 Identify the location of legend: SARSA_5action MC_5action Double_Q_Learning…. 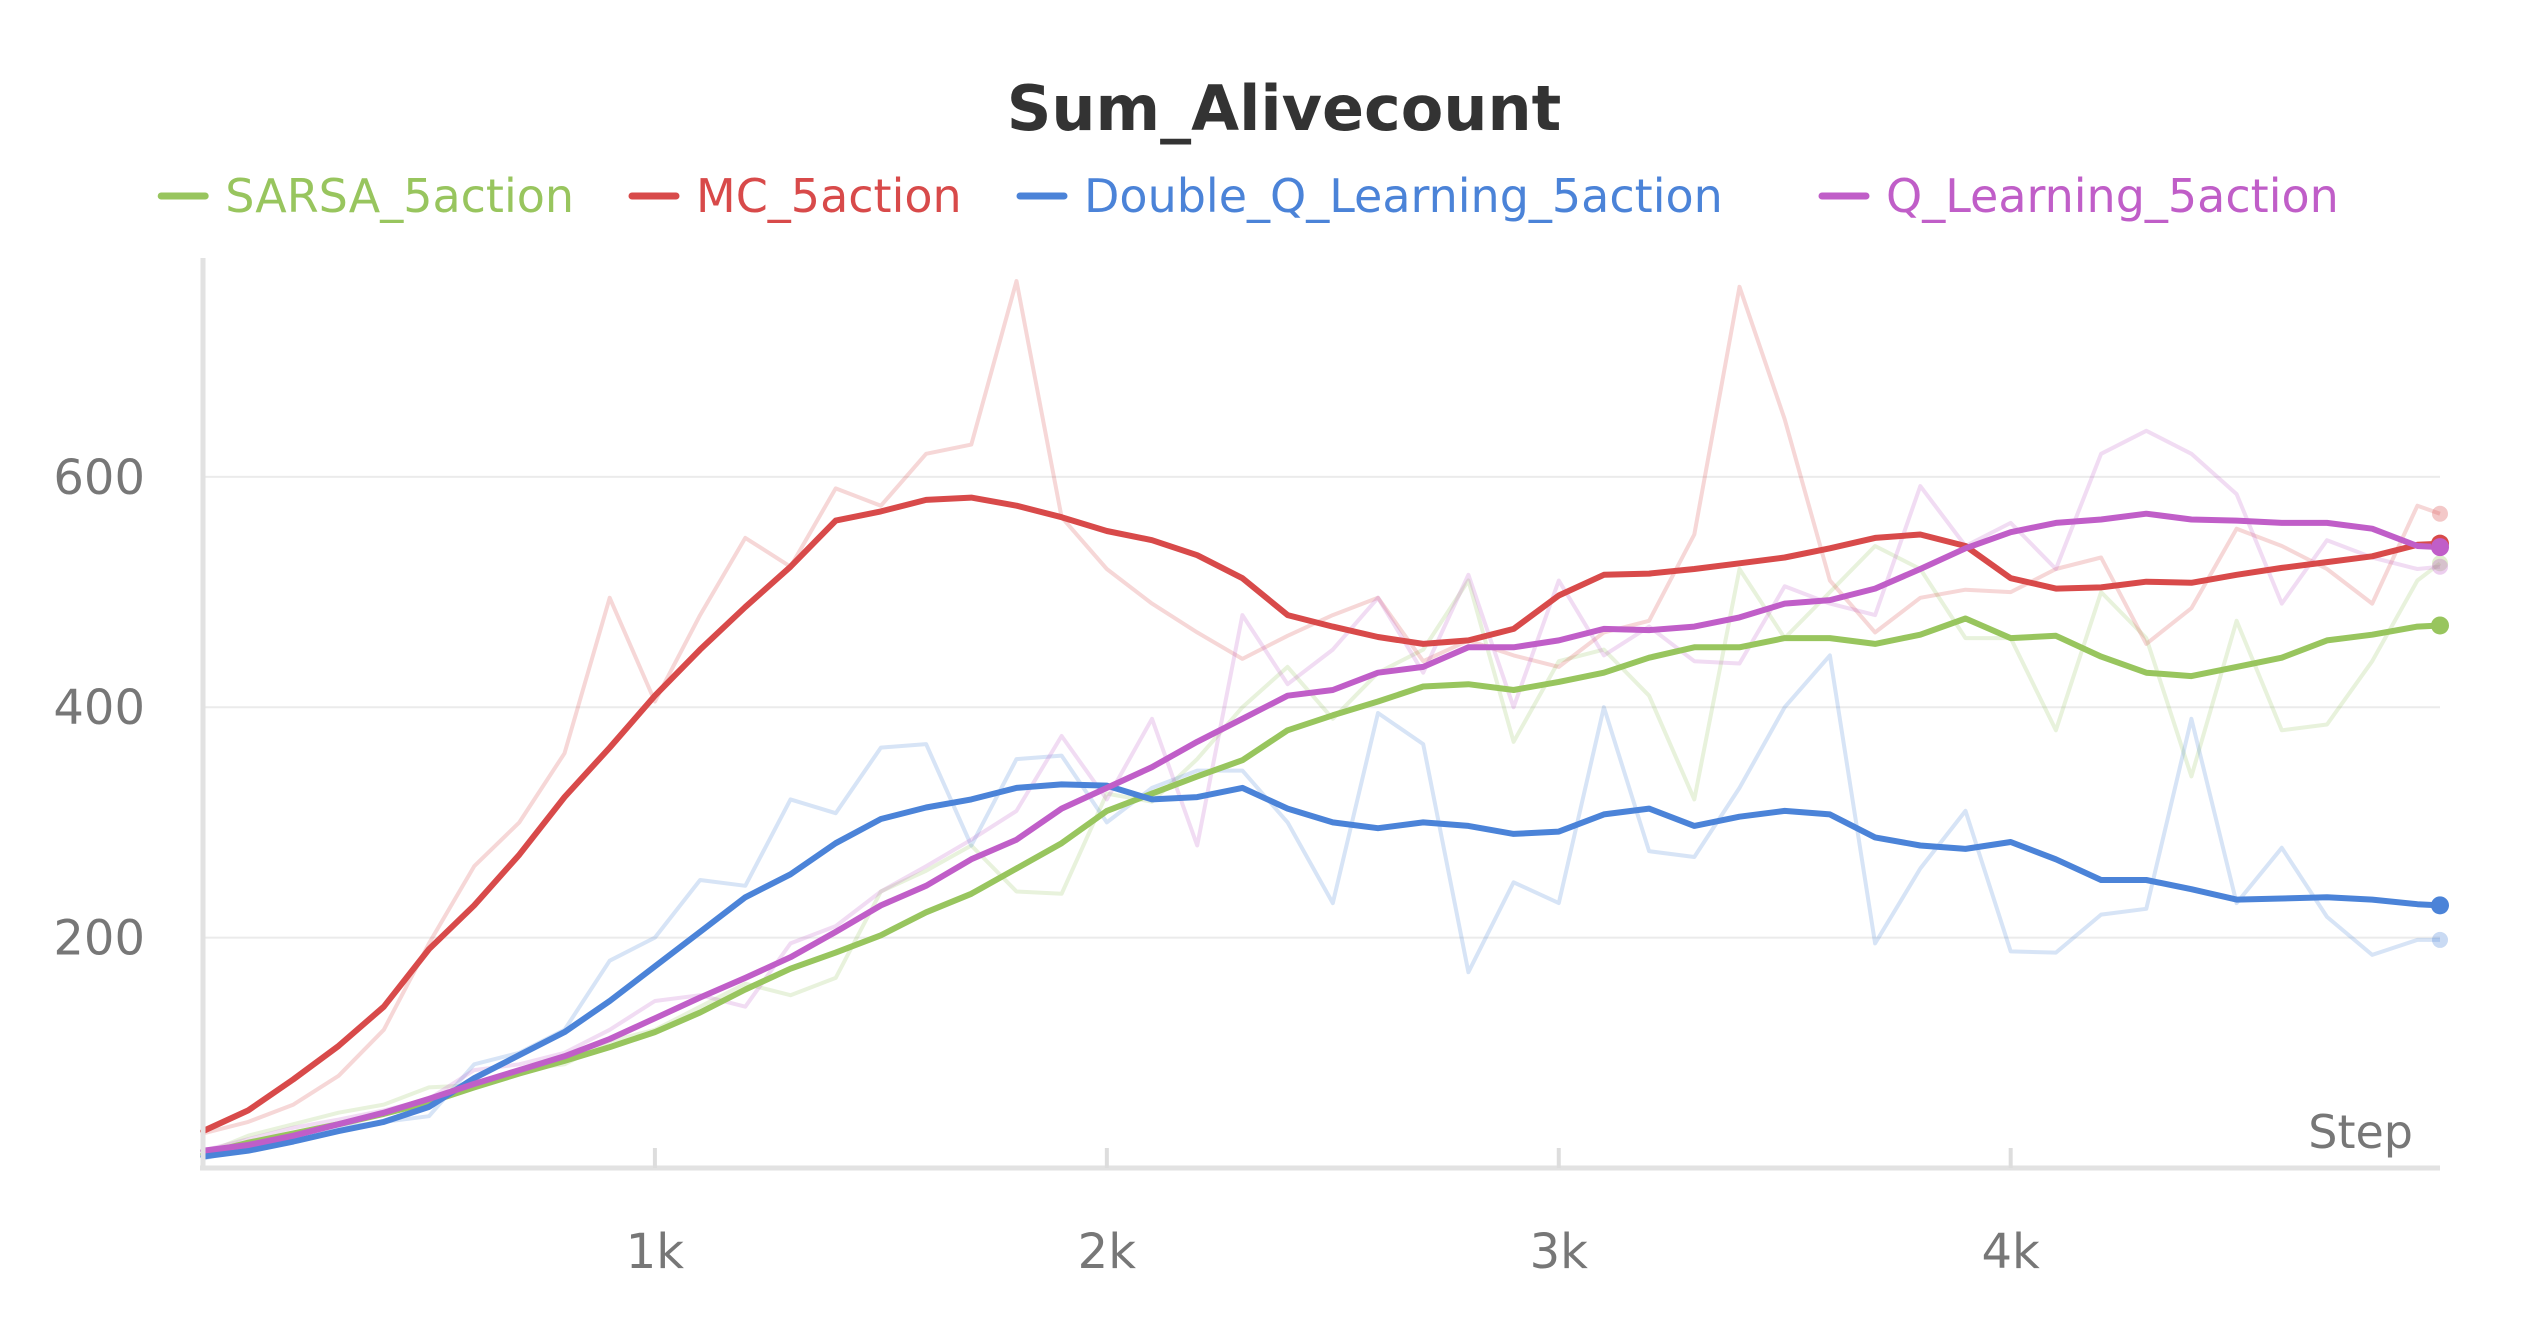
(1248, 196).